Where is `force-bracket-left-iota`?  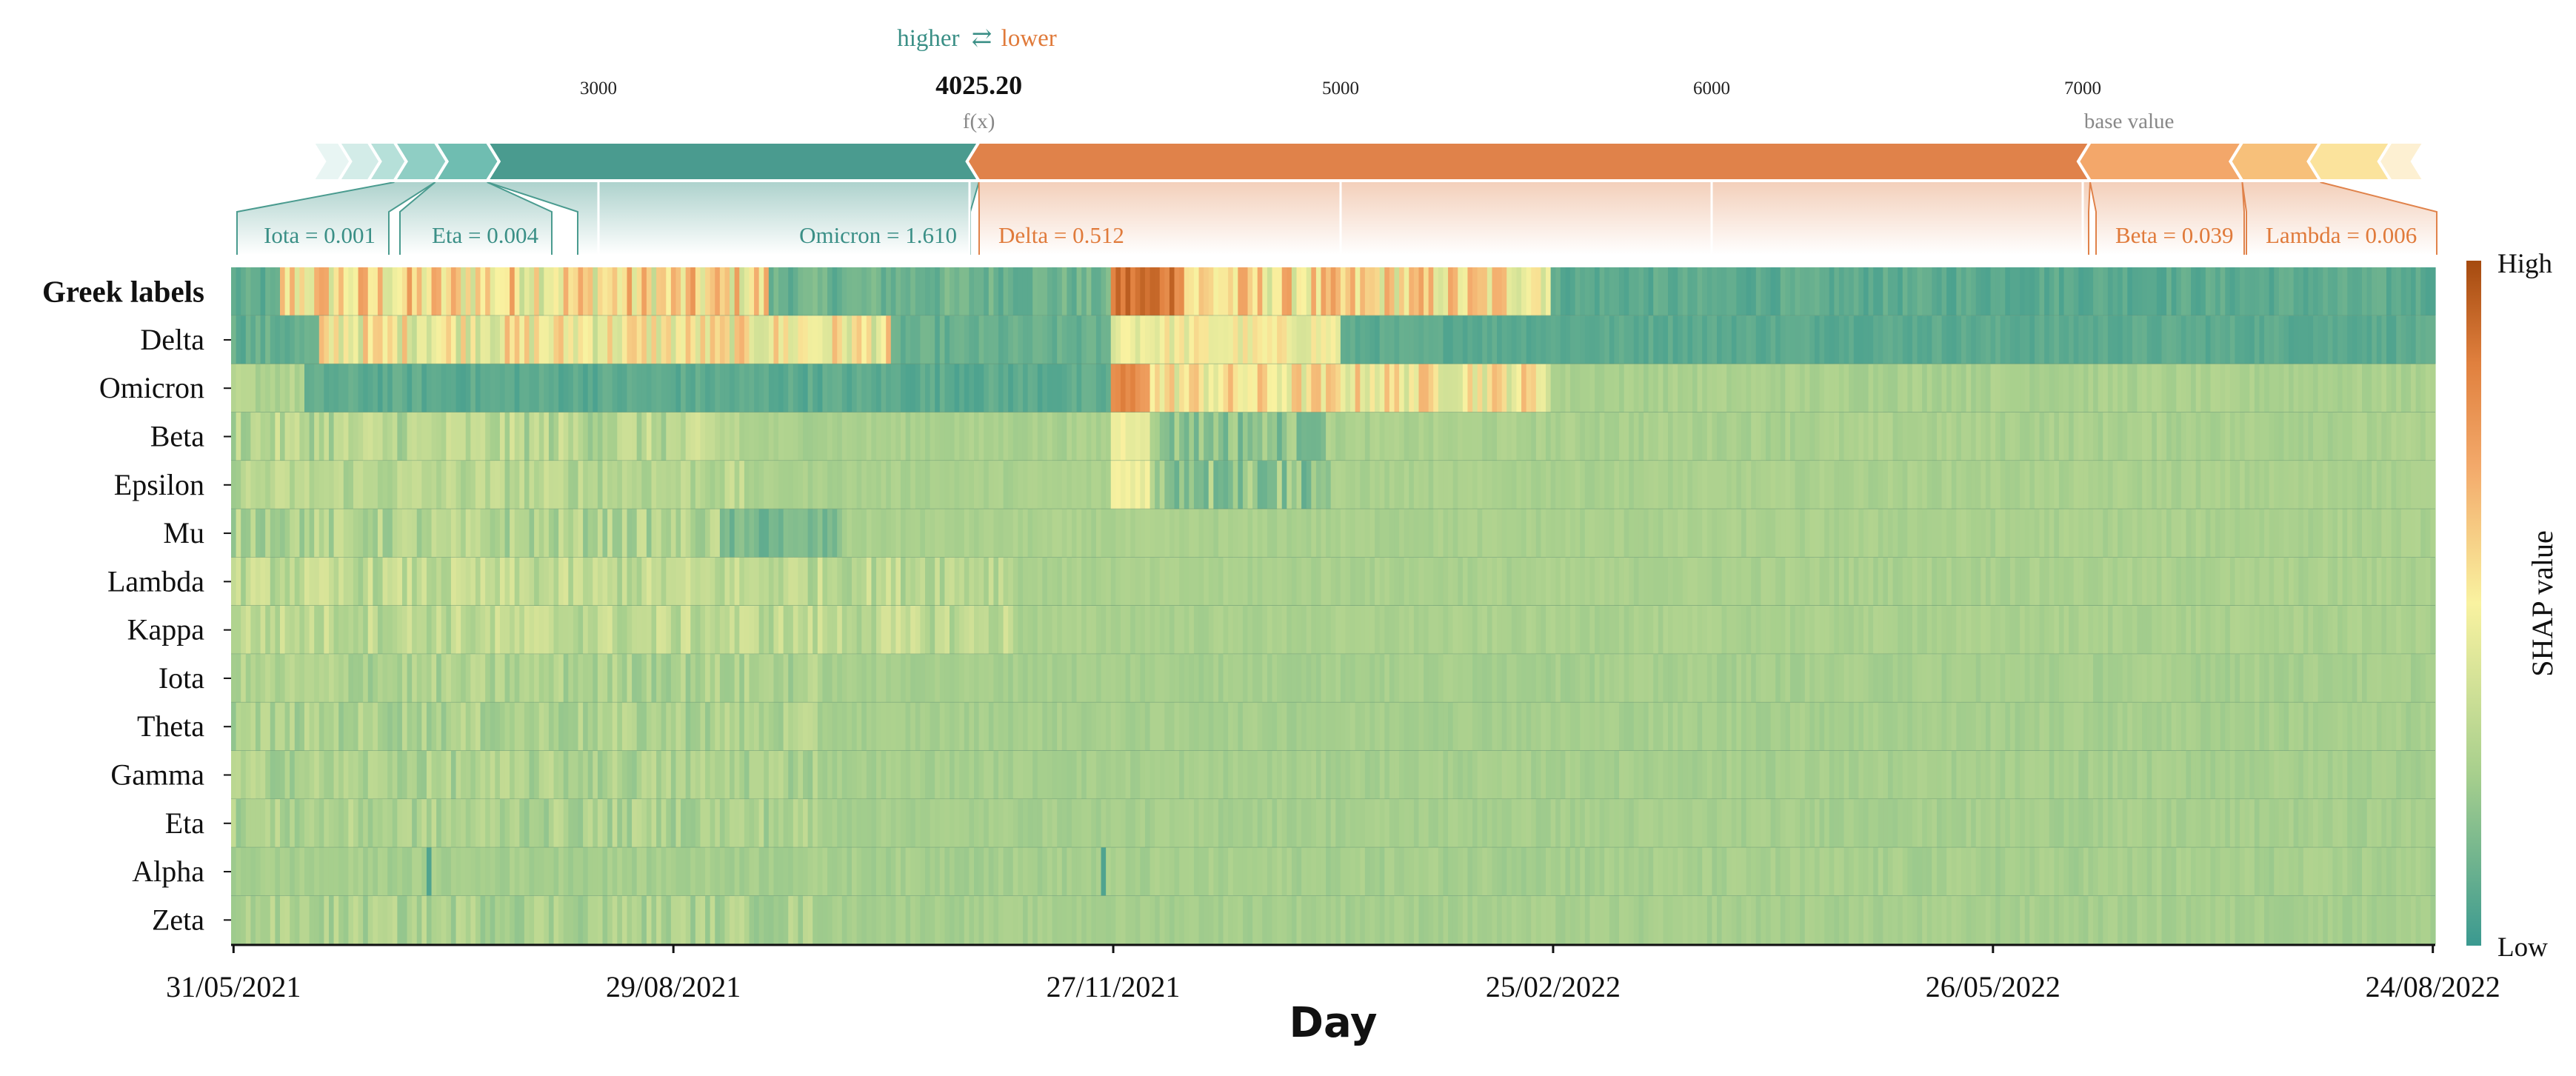 force-bracket-left-iota is located at coordinates (315, 218).